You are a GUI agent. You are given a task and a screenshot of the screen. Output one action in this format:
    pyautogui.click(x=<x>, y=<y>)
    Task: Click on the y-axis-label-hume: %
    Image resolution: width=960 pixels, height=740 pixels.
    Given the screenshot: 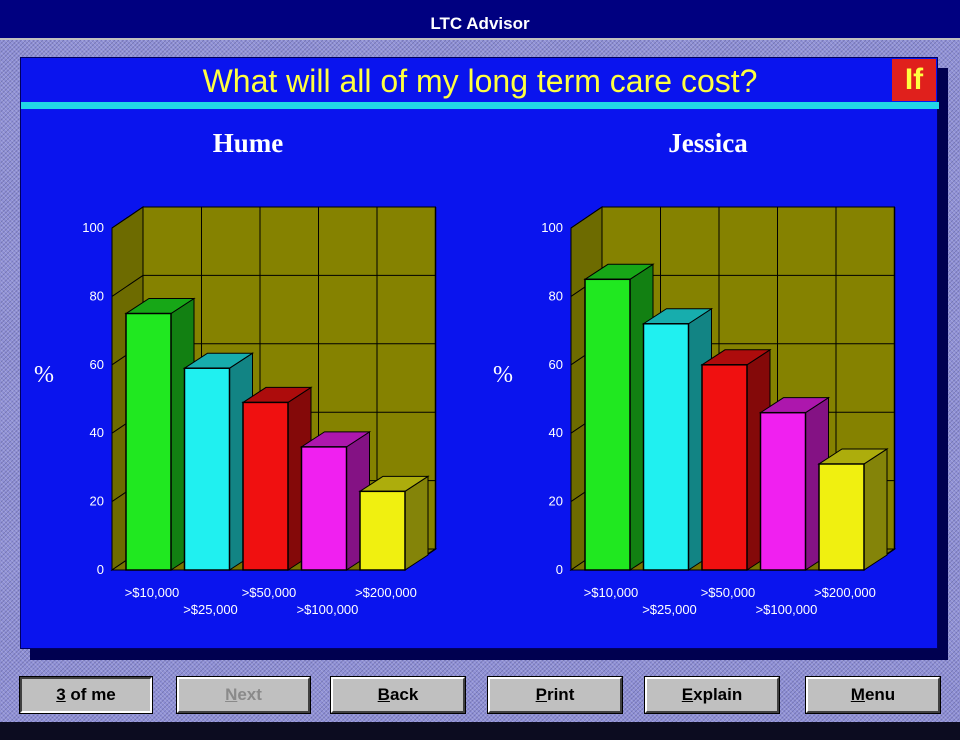 What is the action you would take?
    pyautogui.click(x=44, y=375)
    